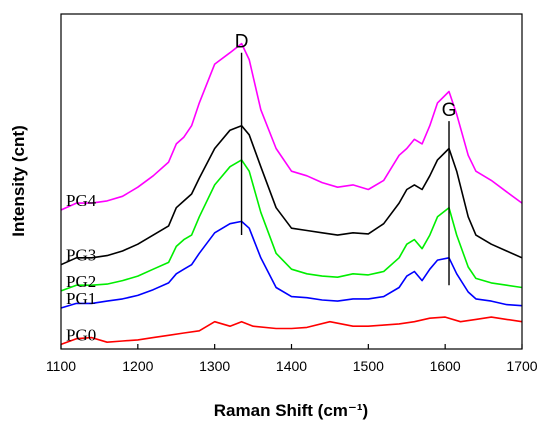  Describe the element at coordinates (368, 366) in the screenshot. I see `x-tick-label: 1500` at that location.